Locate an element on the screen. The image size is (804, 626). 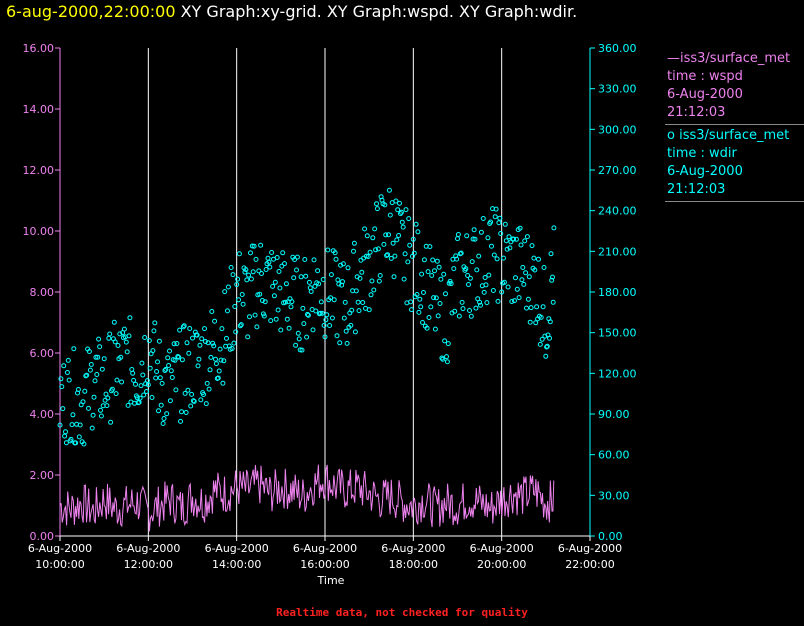
legend-wdir-var: time : wdir is located at coordinates (702, 153).